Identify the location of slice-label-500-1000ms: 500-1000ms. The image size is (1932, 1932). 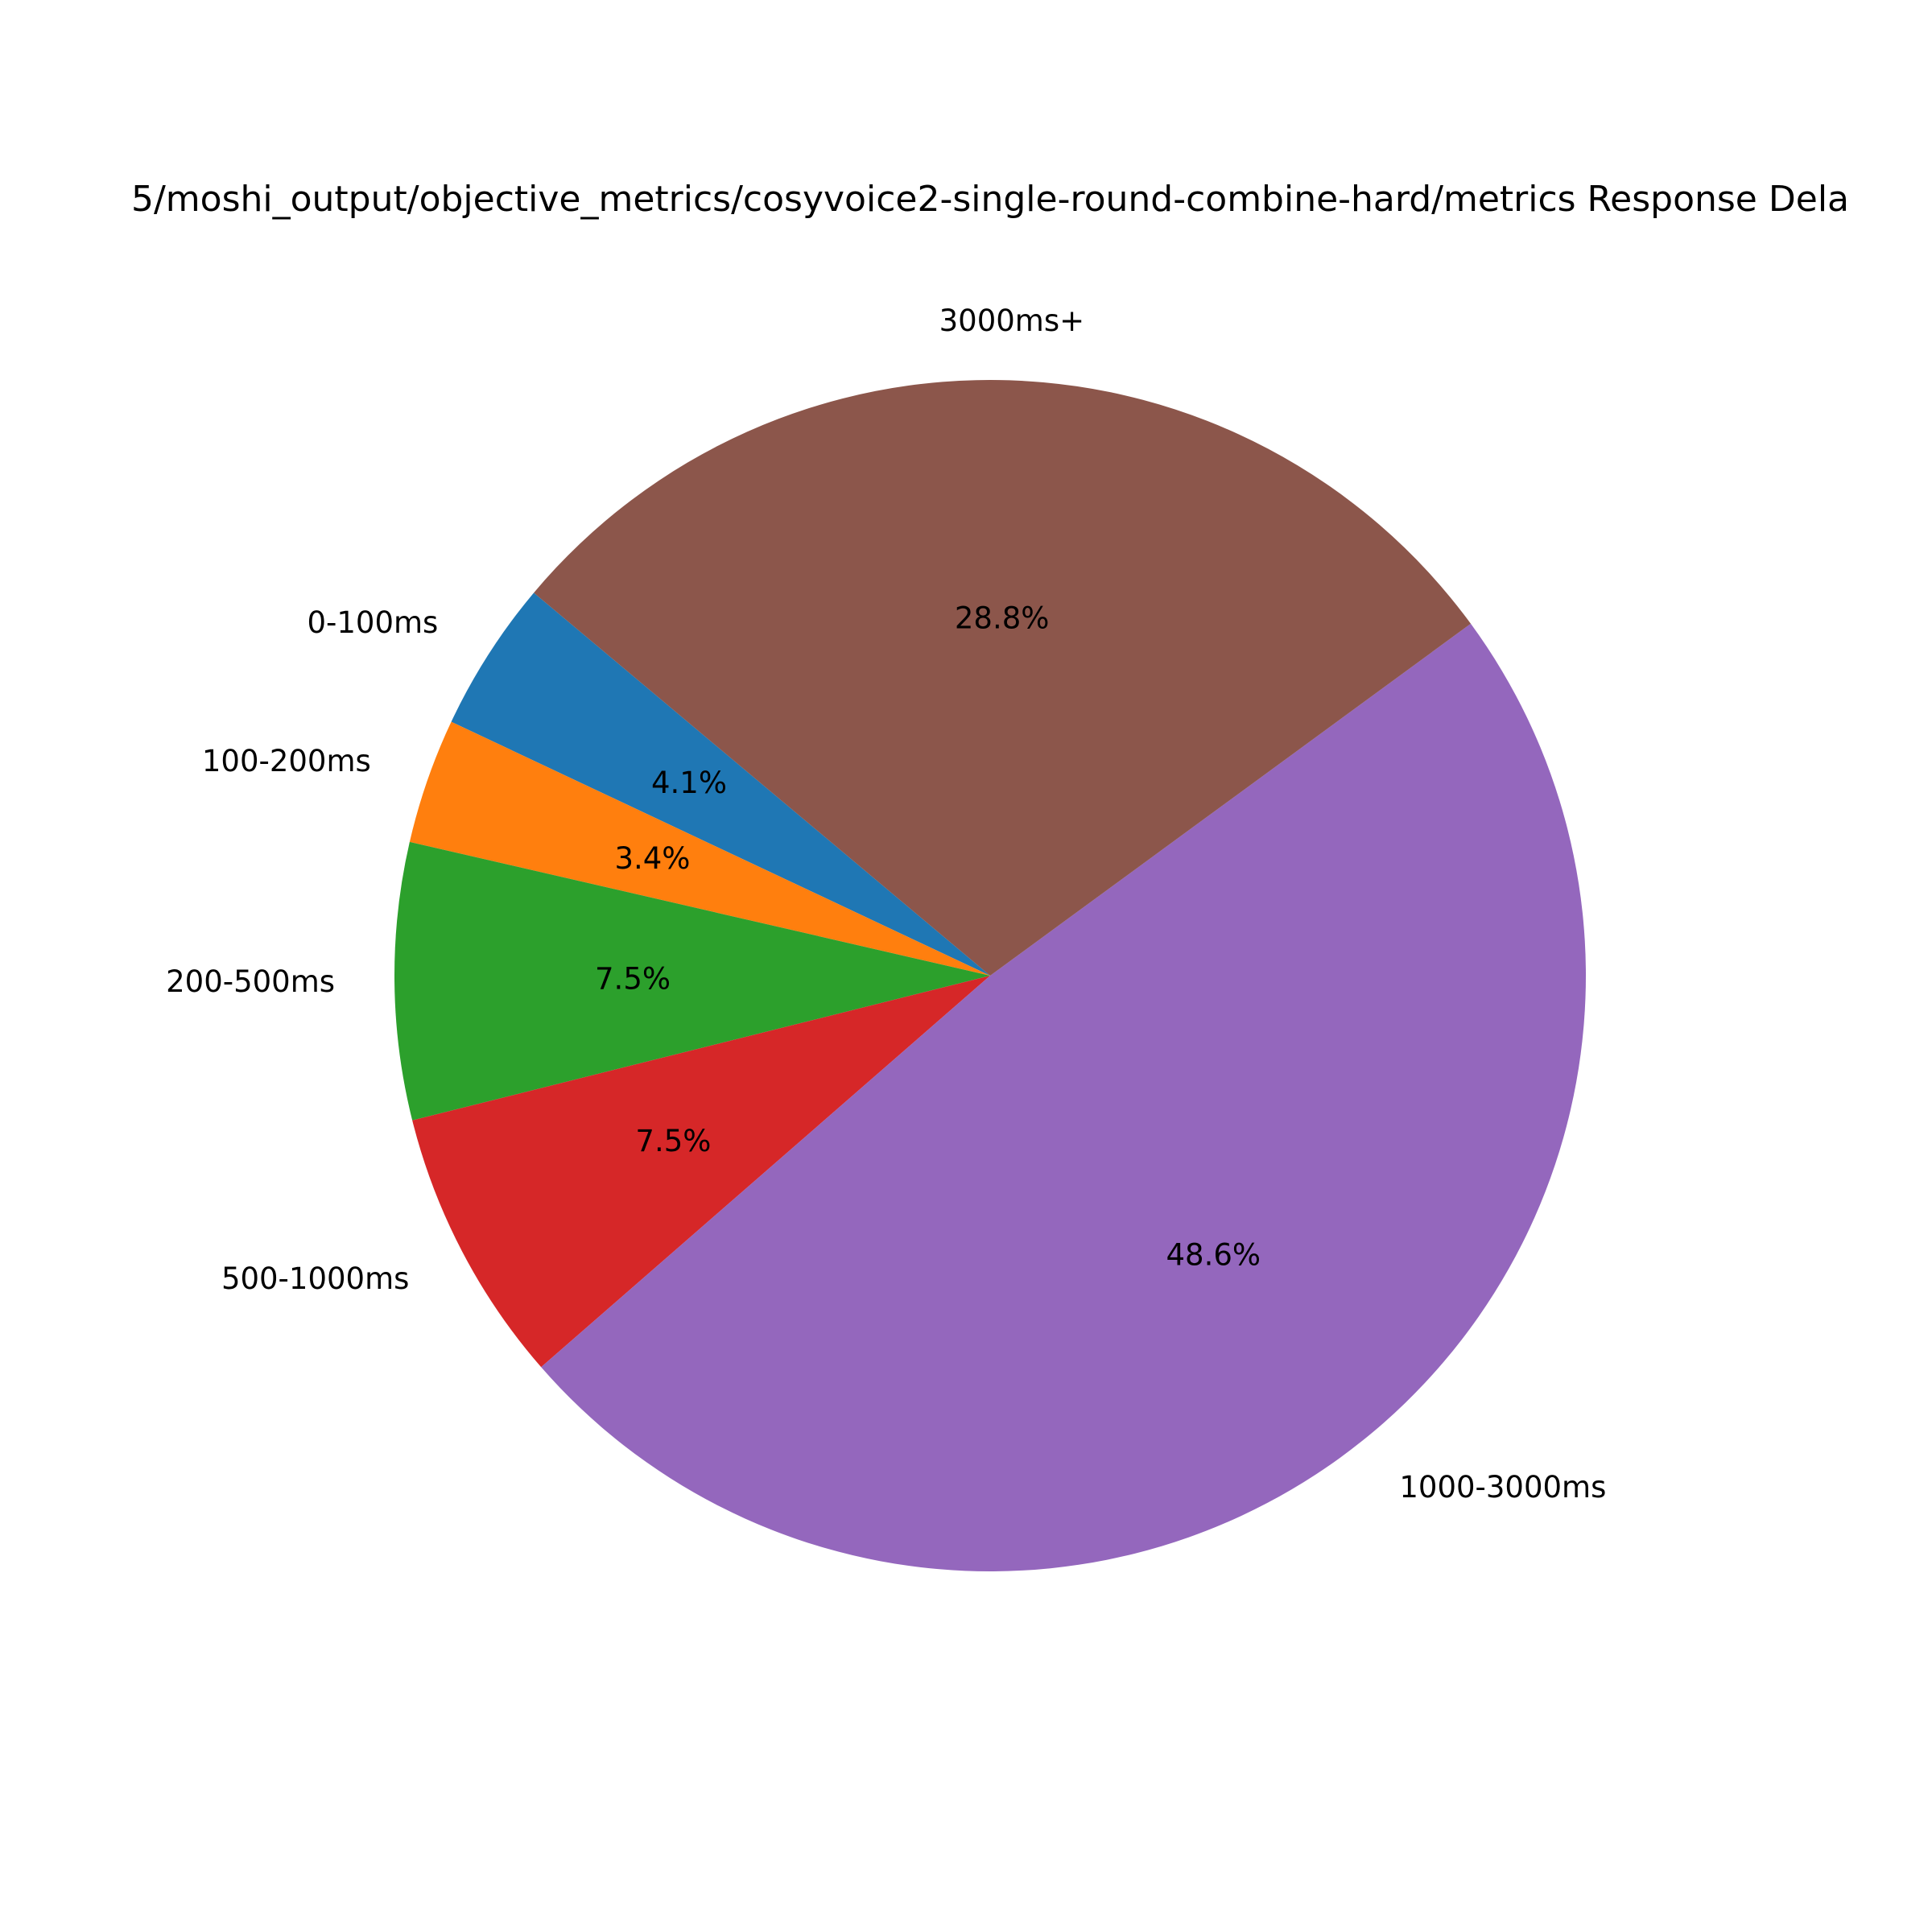
(315, 1278).